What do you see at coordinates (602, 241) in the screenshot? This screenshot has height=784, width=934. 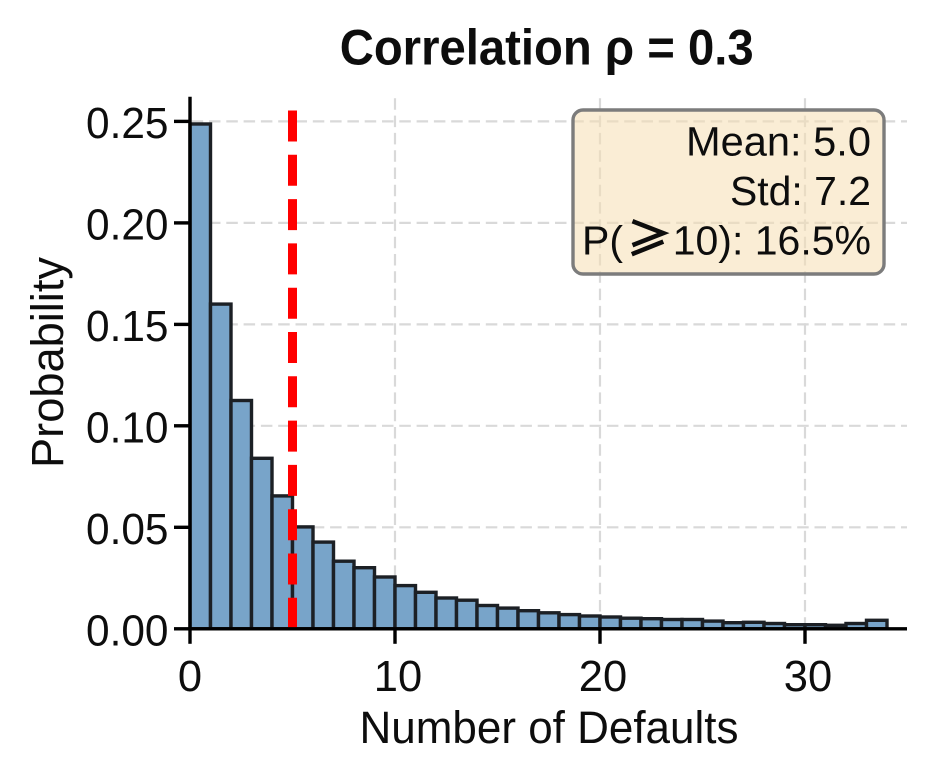 I see `svg-text: P(` at bounding box center [602, 241].